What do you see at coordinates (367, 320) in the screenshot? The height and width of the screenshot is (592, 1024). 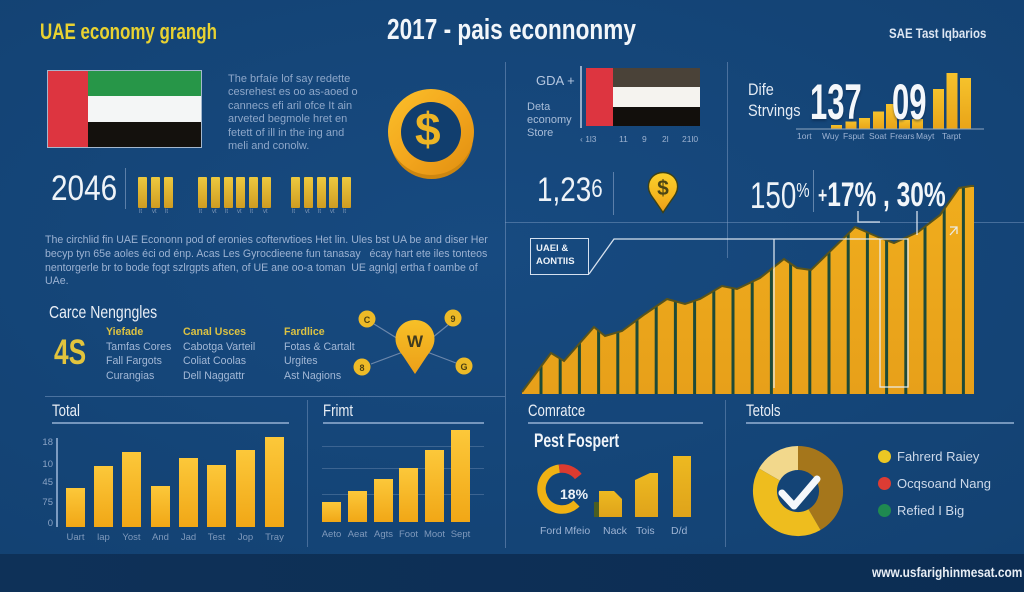 I see `svg-text: C` at bounding box center [367, 320].